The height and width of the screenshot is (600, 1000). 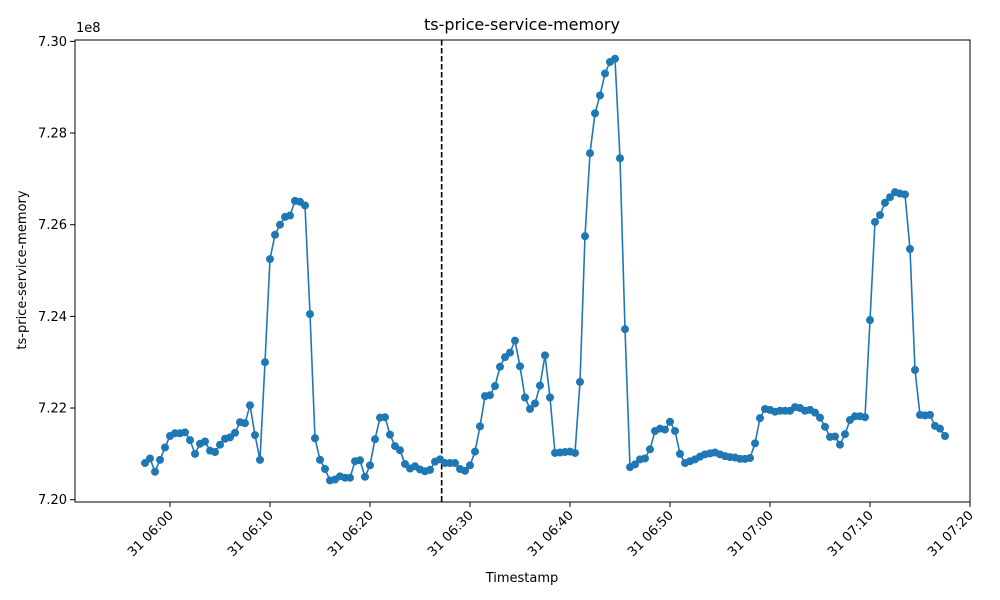 I want to click on y-tick-label: 7.30, so click(x=52, y=42).